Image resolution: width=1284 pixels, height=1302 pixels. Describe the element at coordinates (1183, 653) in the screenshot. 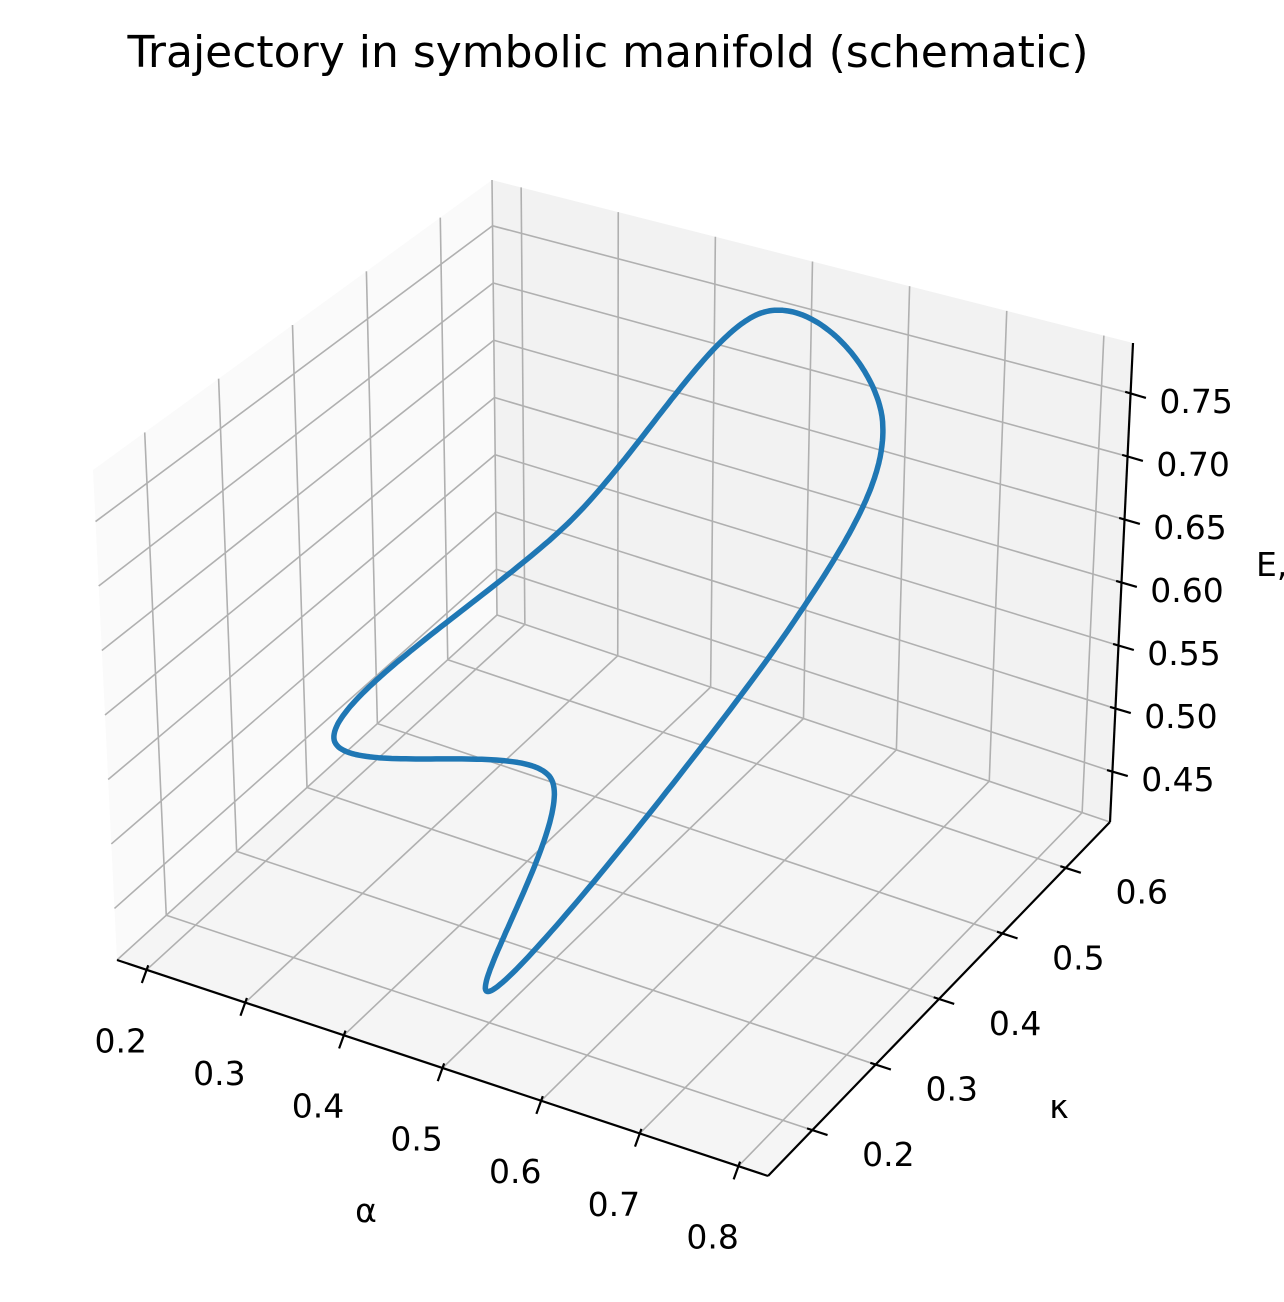

I see `z-tick-label: 0.55` at that location.